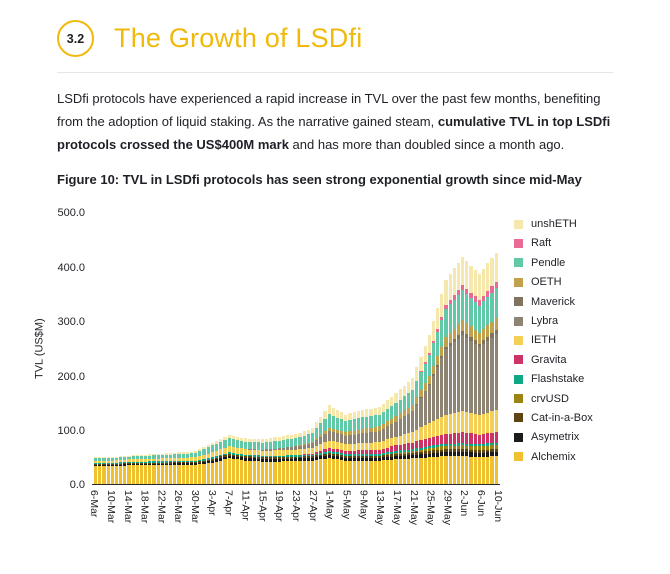 The width and height of the screenshot is (670, 574). I want to click on x-tick-label: 6-Jun, so click(481, 503).